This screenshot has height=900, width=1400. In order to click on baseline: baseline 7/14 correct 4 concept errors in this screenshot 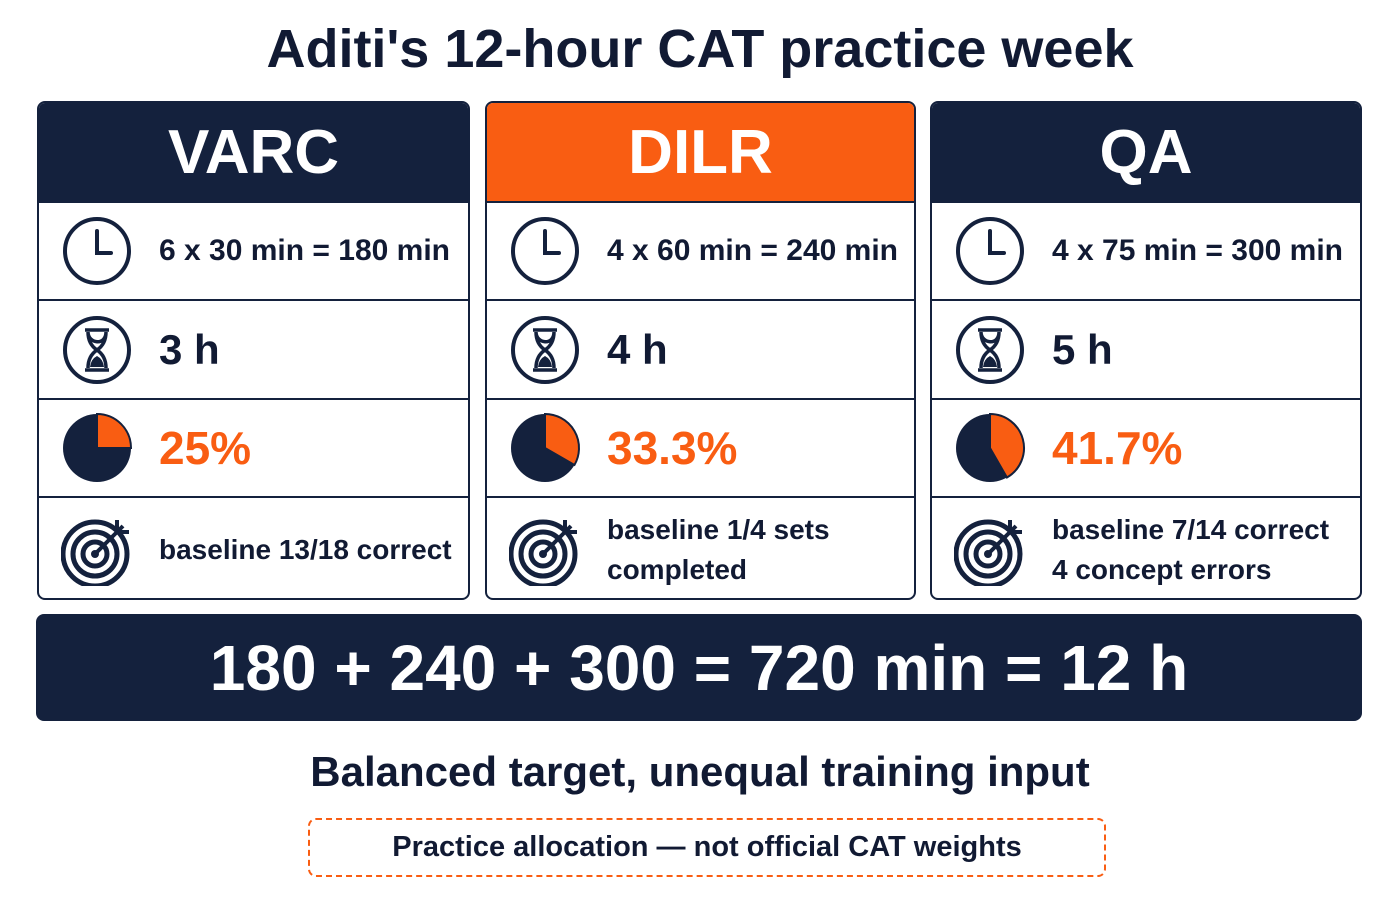, I will do `click(1190, 550)`.